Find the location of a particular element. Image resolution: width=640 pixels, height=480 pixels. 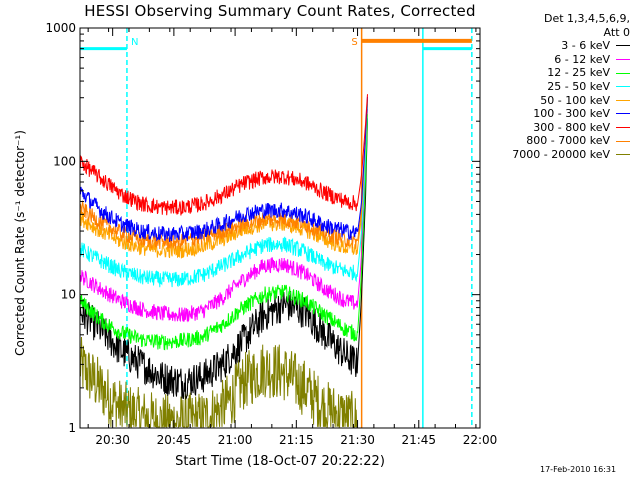

legend-header-detectors: Det 1,3,4,5,6,9, is located at coordinates (586, 18).